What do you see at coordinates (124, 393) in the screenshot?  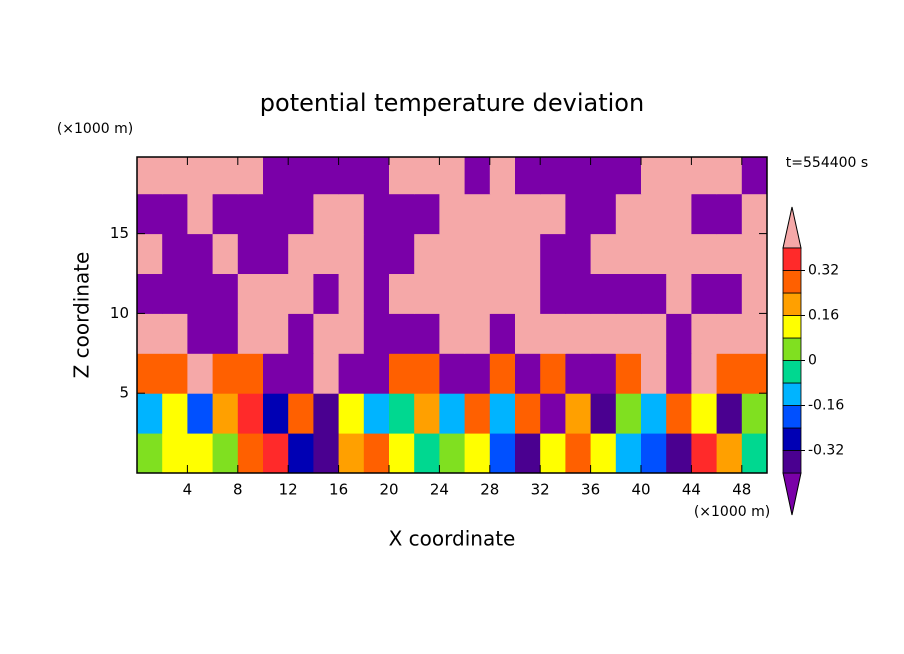 I see `y-tick-label: 5` at bounding box center [124, 393].